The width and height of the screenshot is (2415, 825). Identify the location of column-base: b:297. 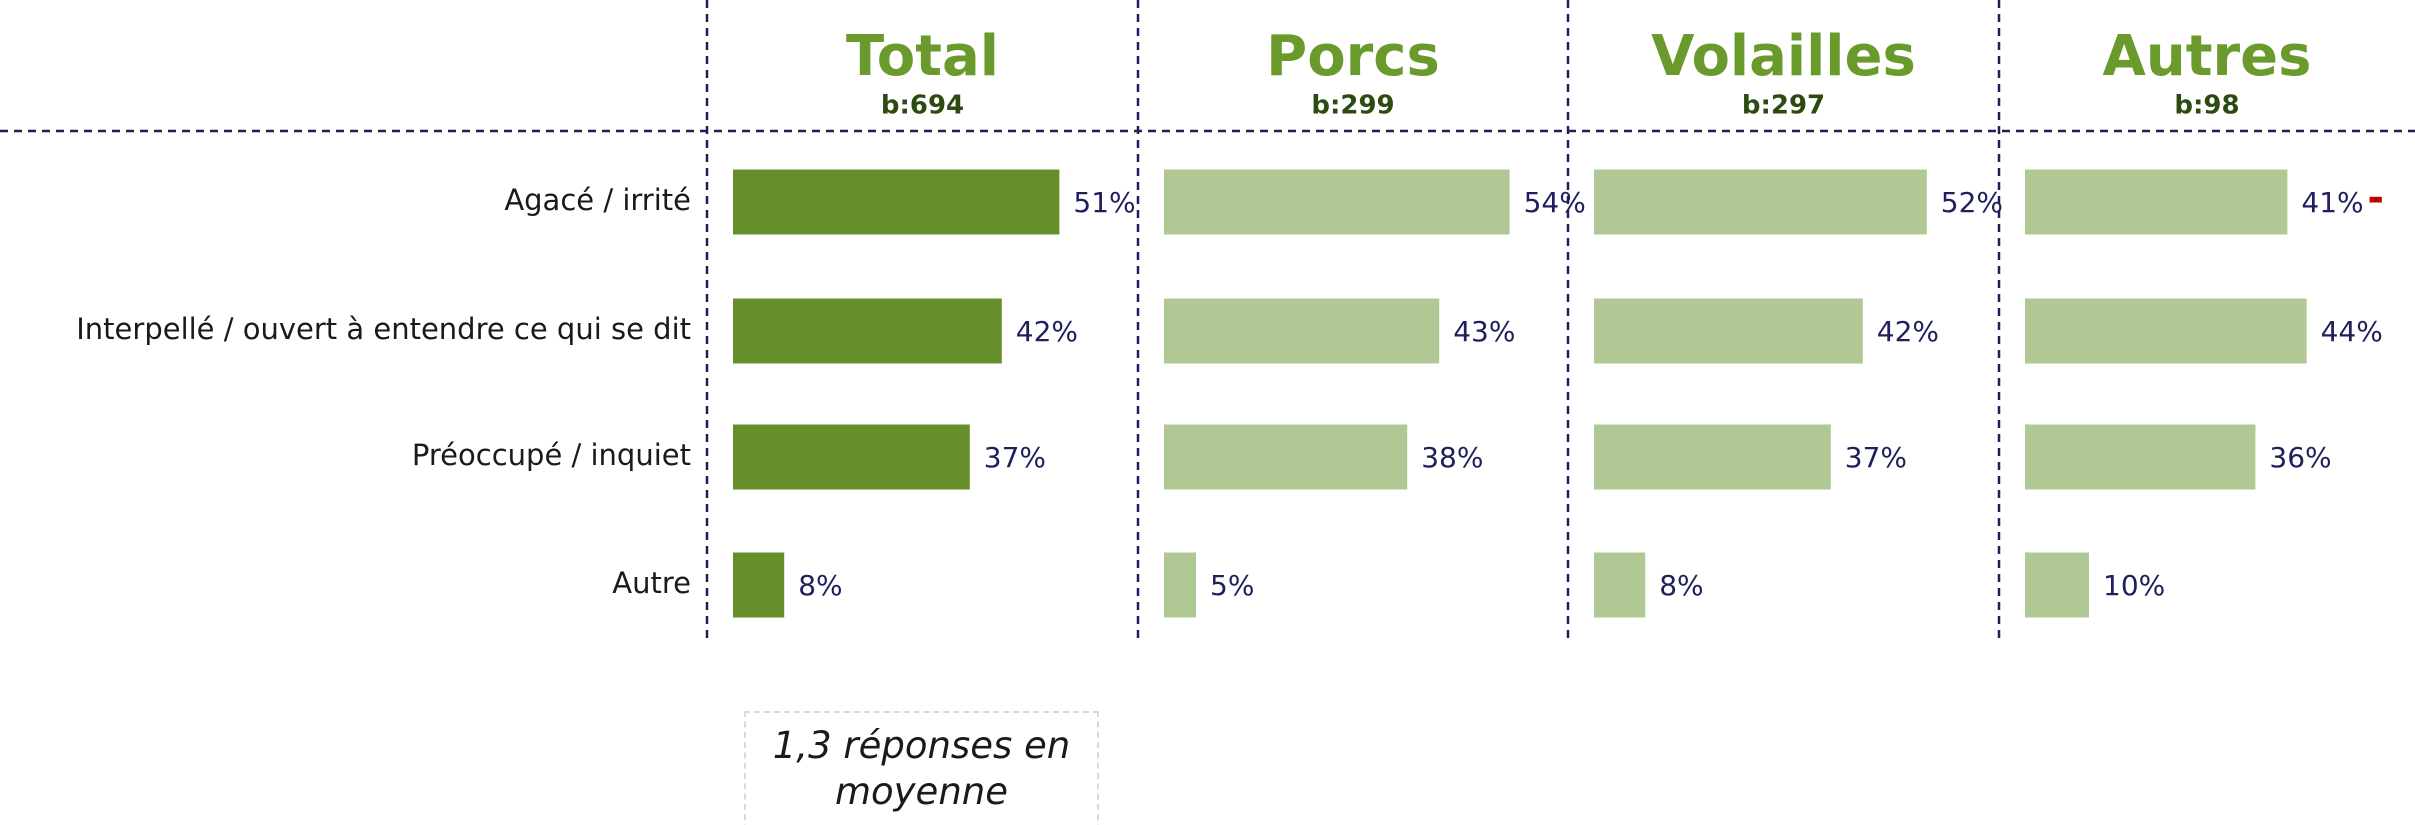
(1783, 106).